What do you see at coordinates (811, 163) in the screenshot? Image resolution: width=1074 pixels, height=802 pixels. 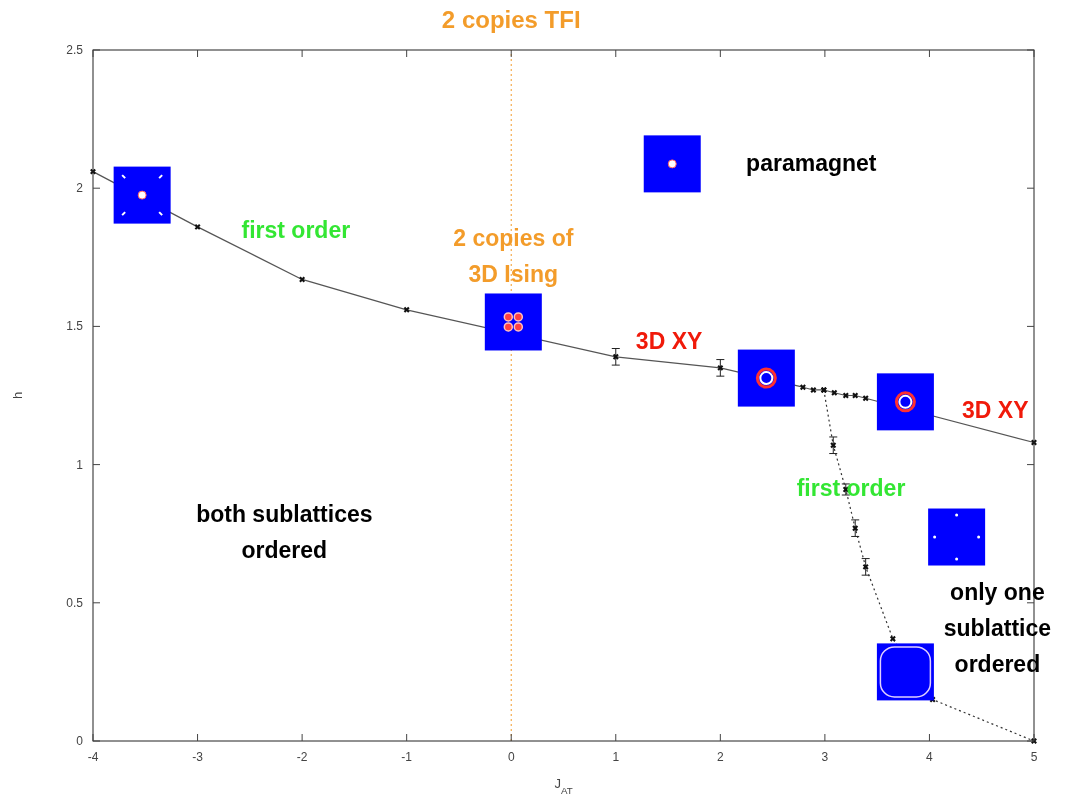 I see `annotation: paramagnet` at bounding box center [811, 163].